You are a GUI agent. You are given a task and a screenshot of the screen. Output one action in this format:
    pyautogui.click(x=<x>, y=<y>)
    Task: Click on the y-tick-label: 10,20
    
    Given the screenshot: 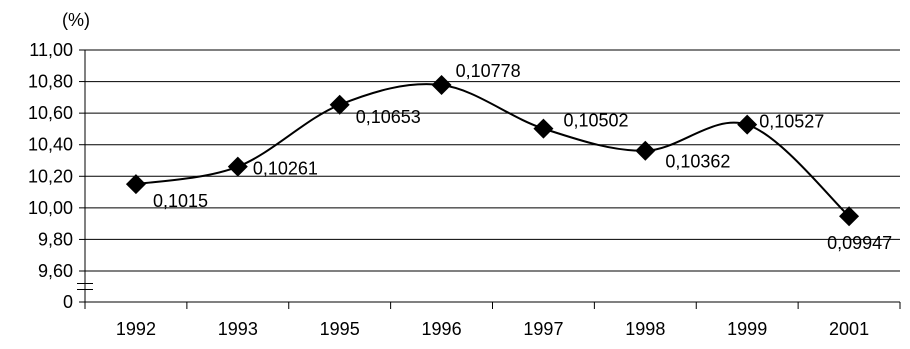 What is the action you would take?
    pyautogui.click(x=50, y=176)
    